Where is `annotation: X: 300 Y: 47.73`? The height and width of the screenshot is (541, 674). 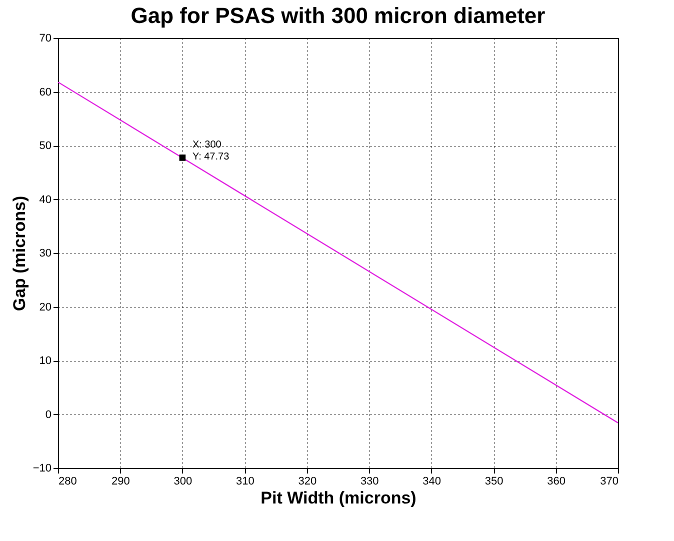 annotation: X: 300 Y: 47.73 is located at coordinates (211, 151).